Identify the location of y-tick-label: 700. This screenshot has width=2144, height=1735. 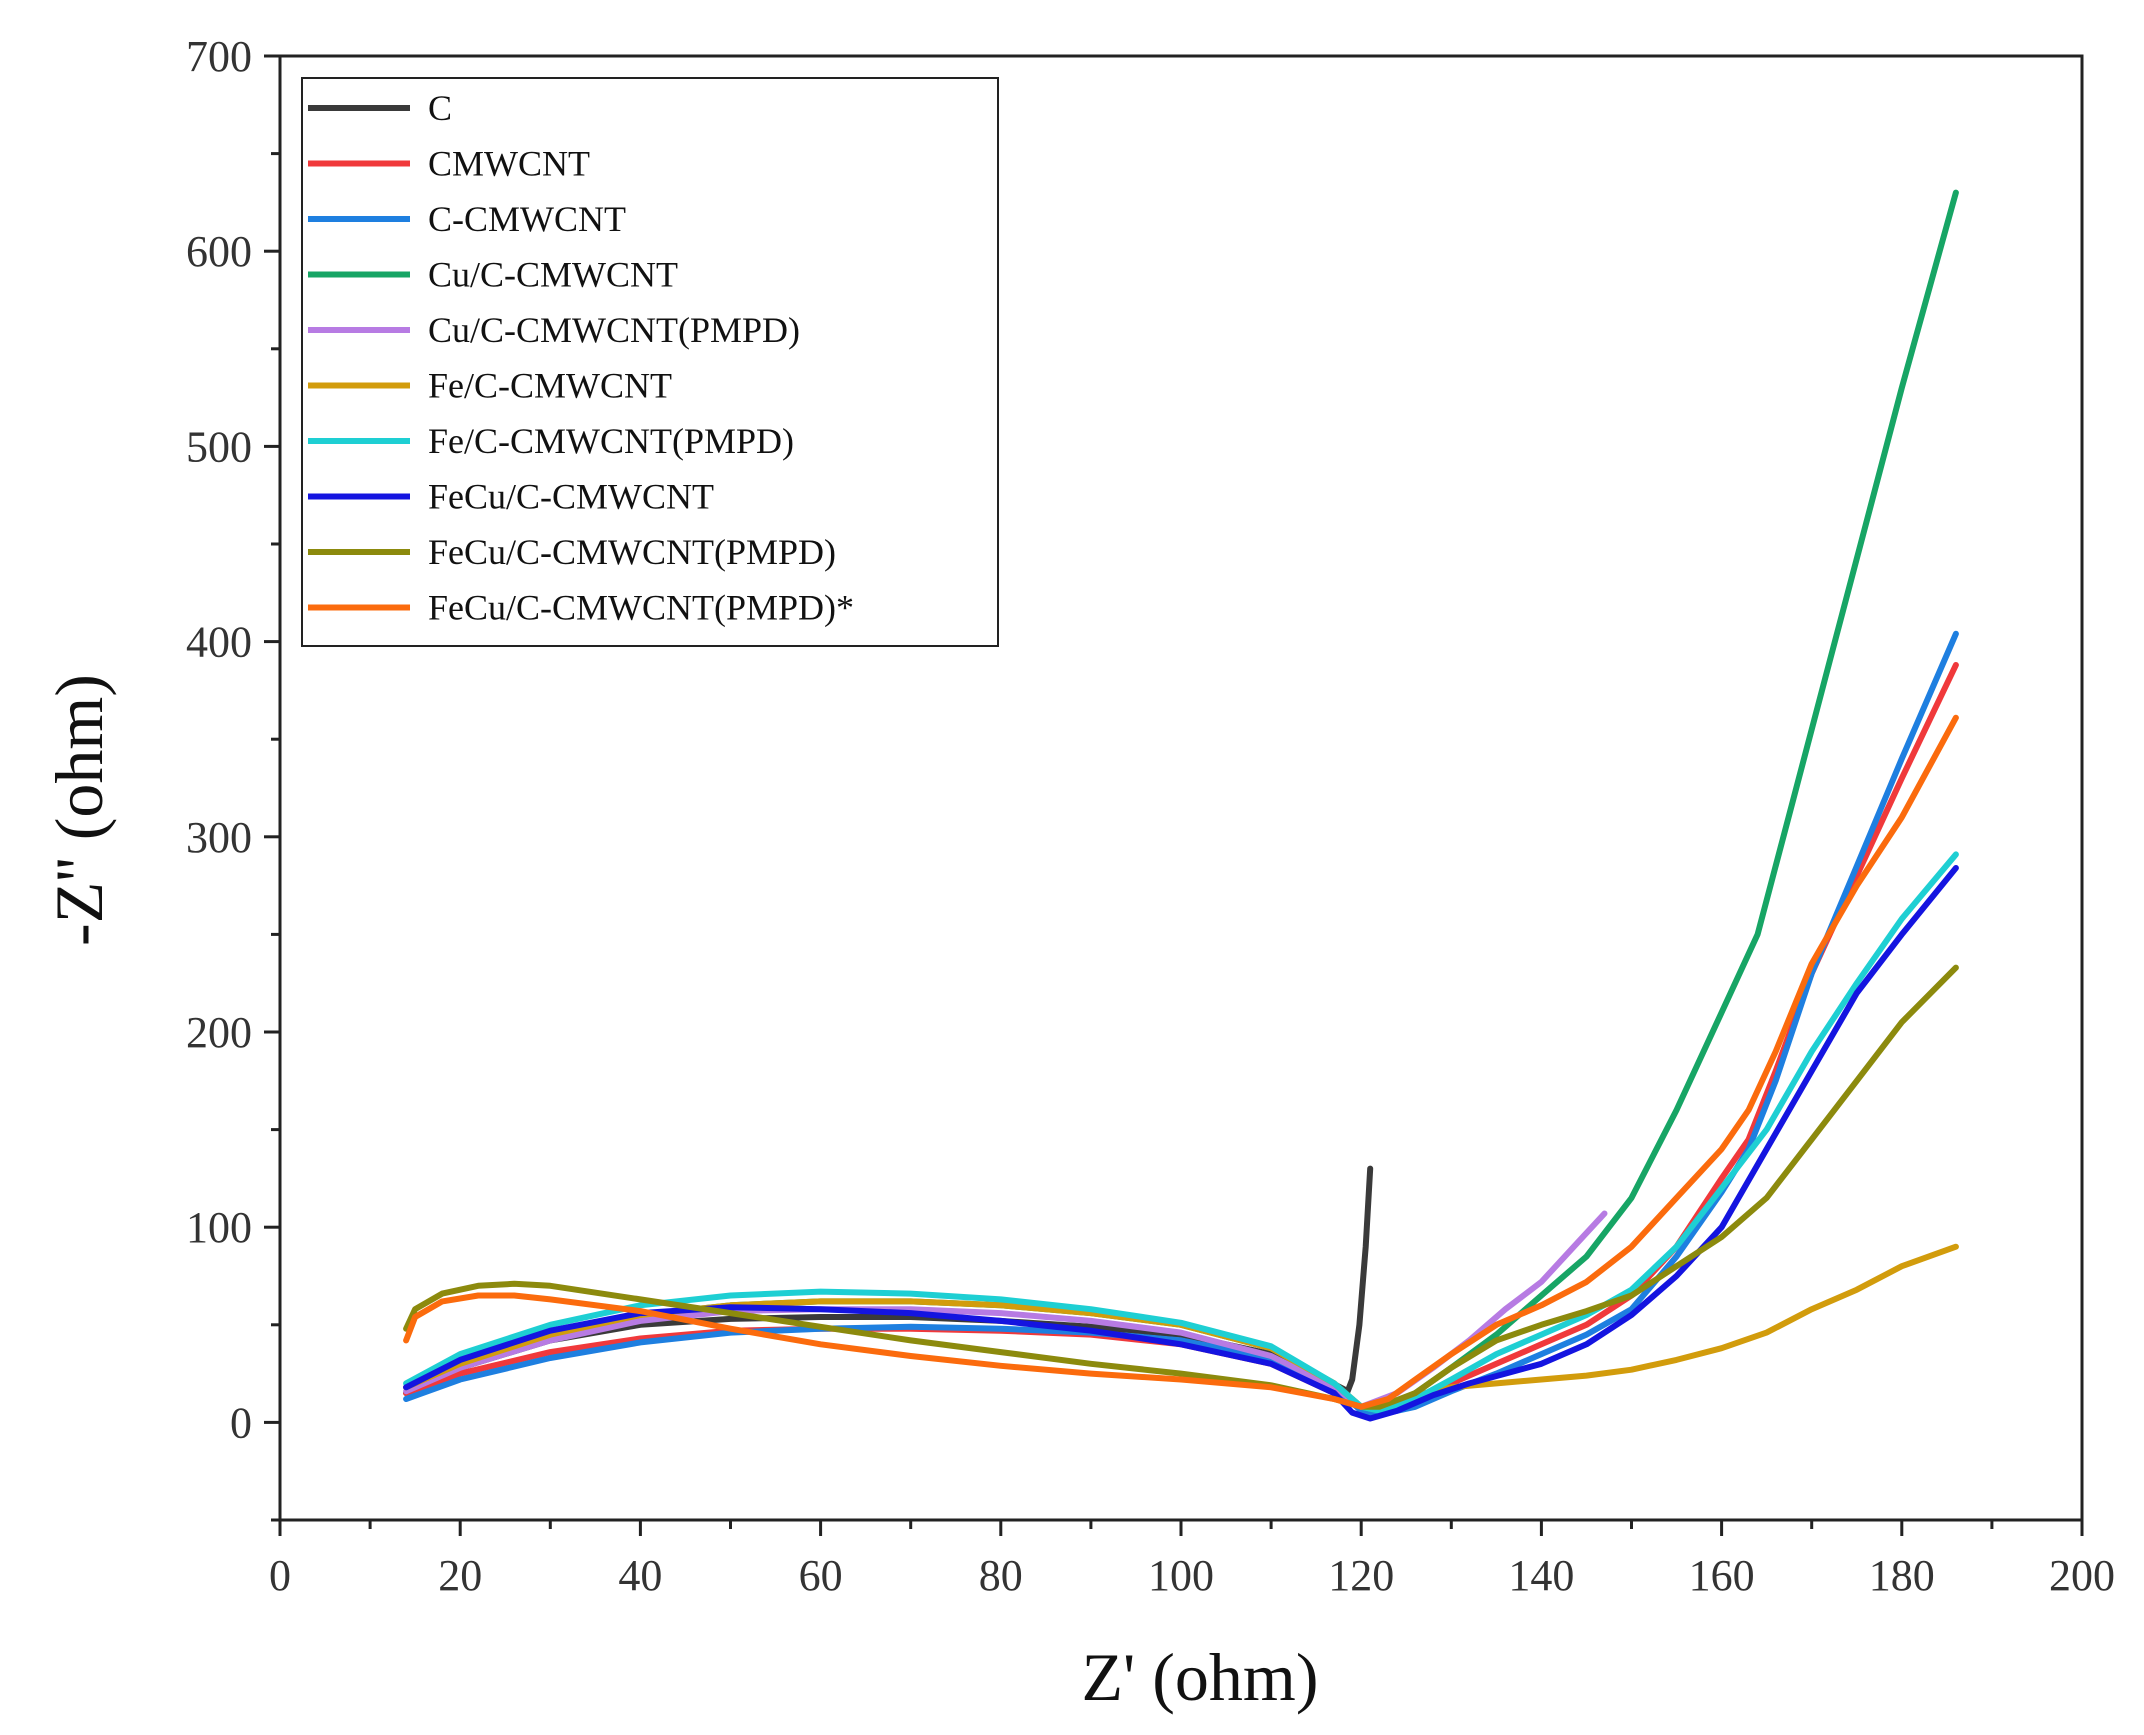
(219, 56).